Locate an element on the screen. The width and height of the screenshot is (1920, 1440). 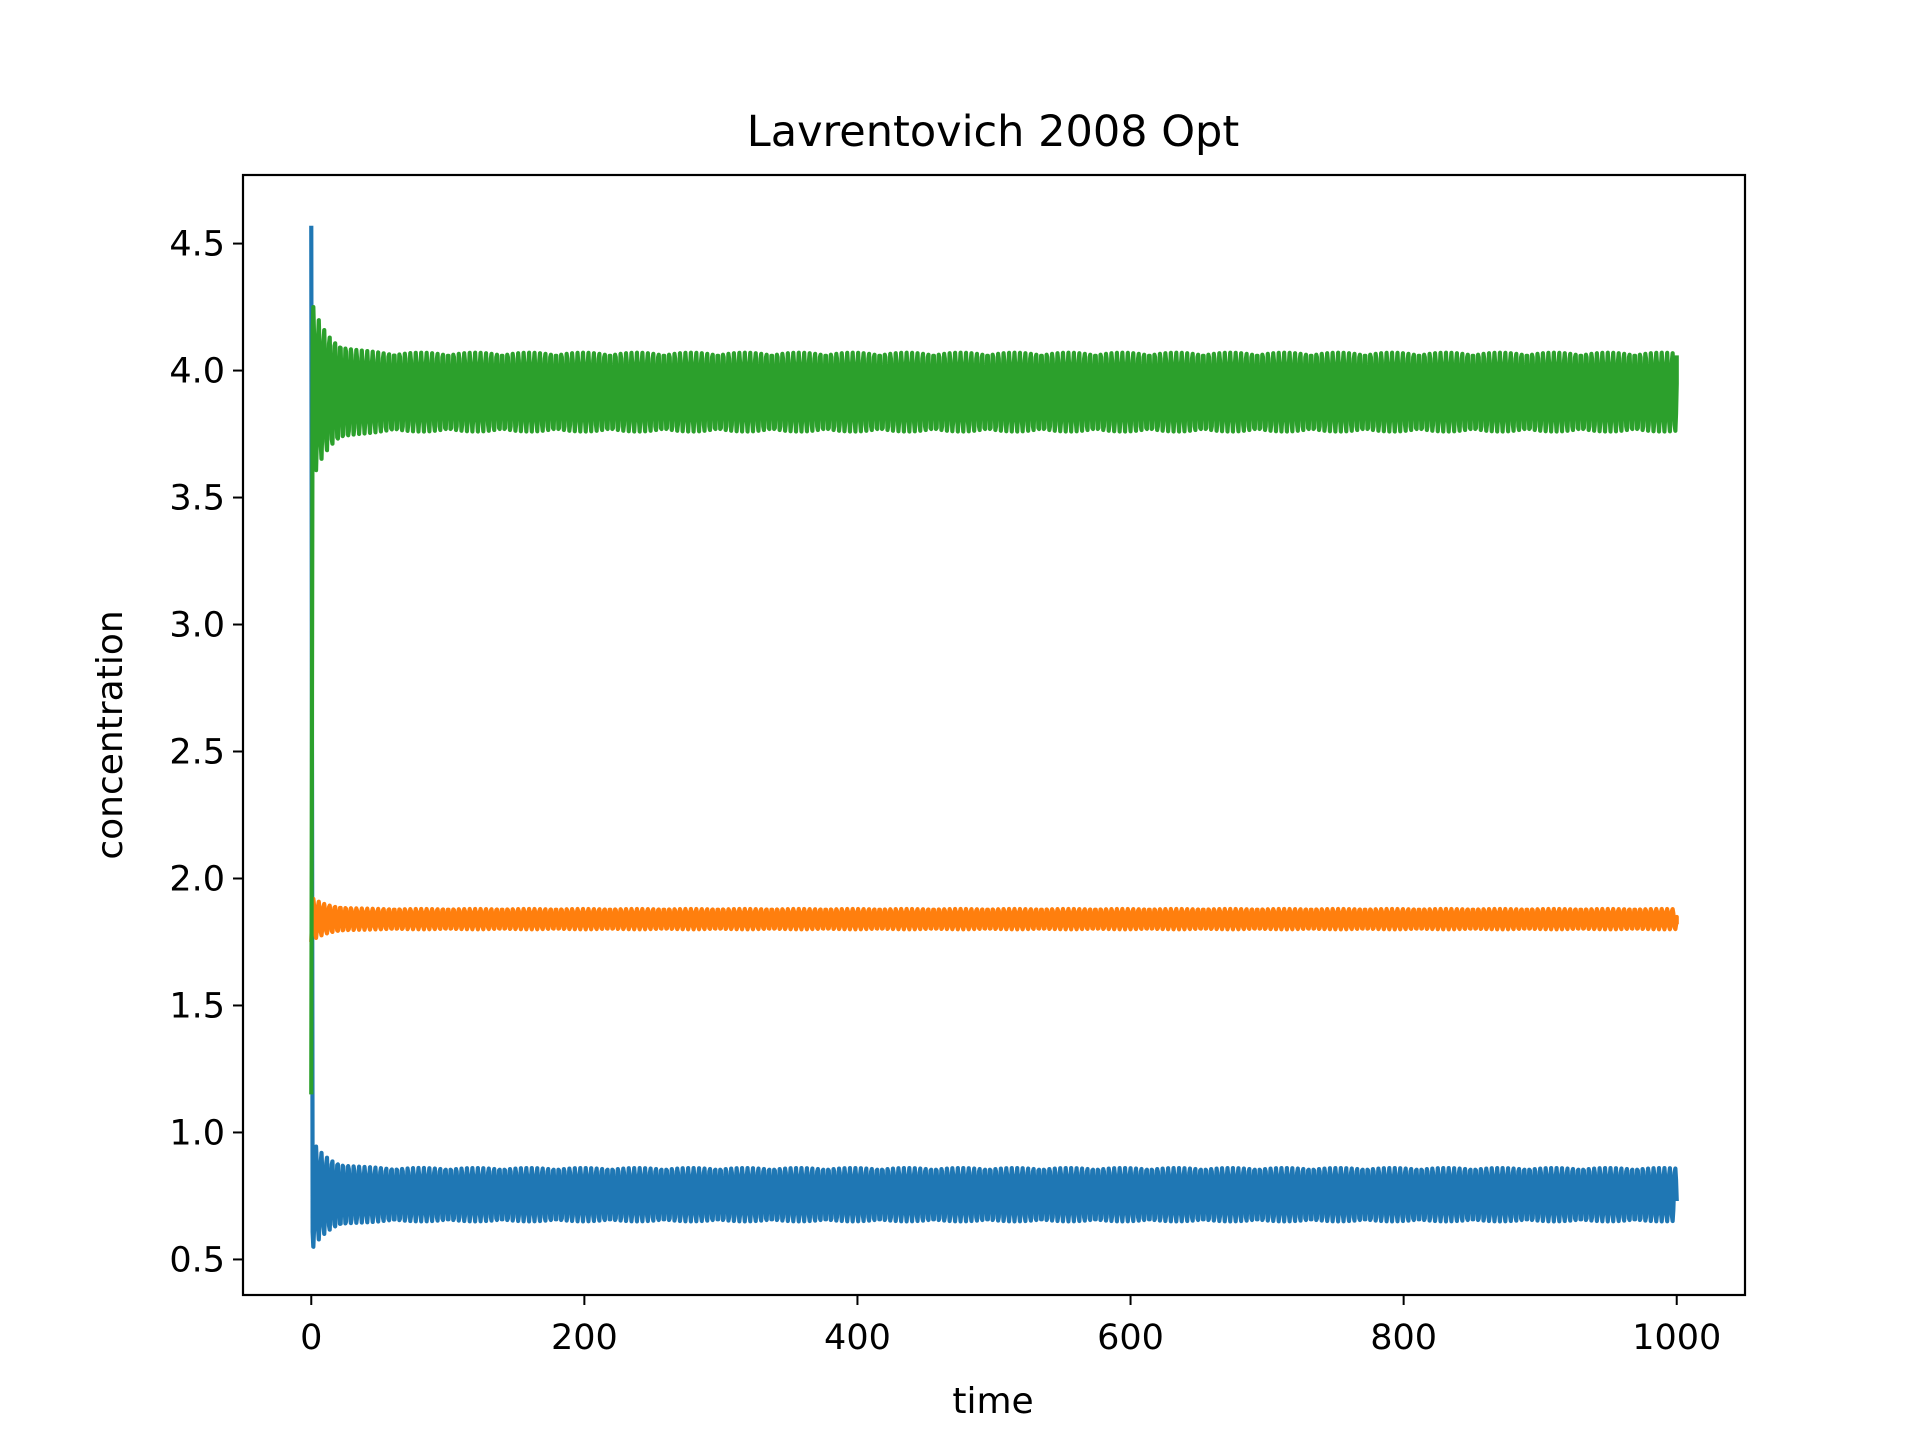
y-tick-label: 1.5 is located at coordinates (197, 1006).